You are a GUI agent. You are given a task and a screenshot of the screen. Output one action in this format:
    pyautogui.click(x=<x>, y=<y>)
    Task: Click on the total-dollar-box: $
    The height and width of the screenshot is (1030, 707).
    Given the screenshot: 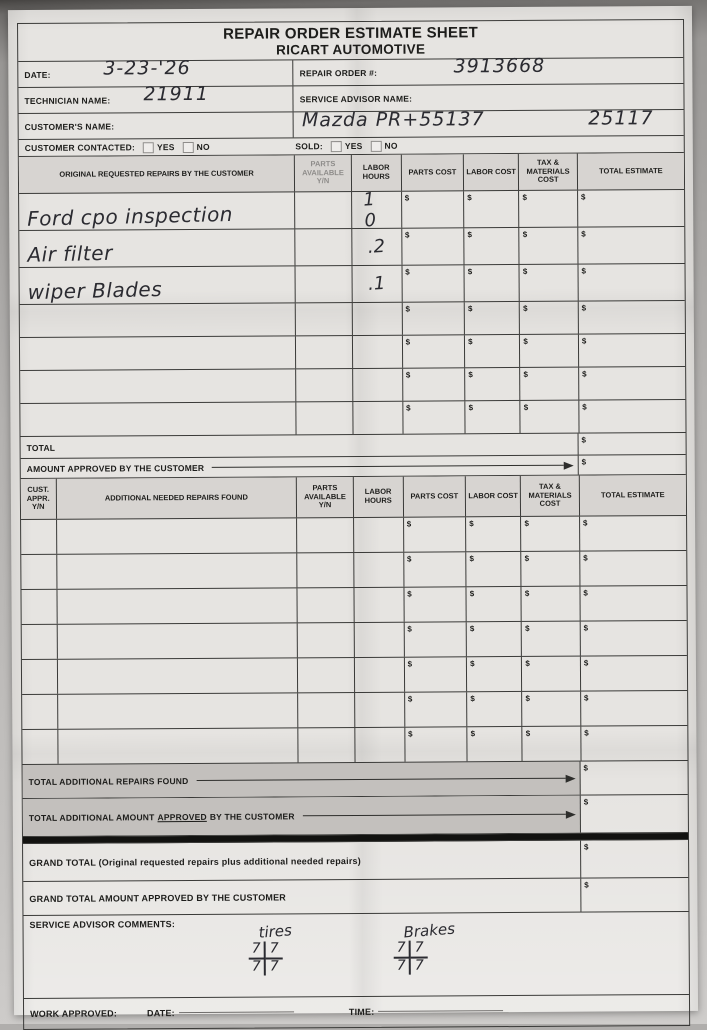 What is the action you would take?
    pyautogui.click(x=631, y=444)
    